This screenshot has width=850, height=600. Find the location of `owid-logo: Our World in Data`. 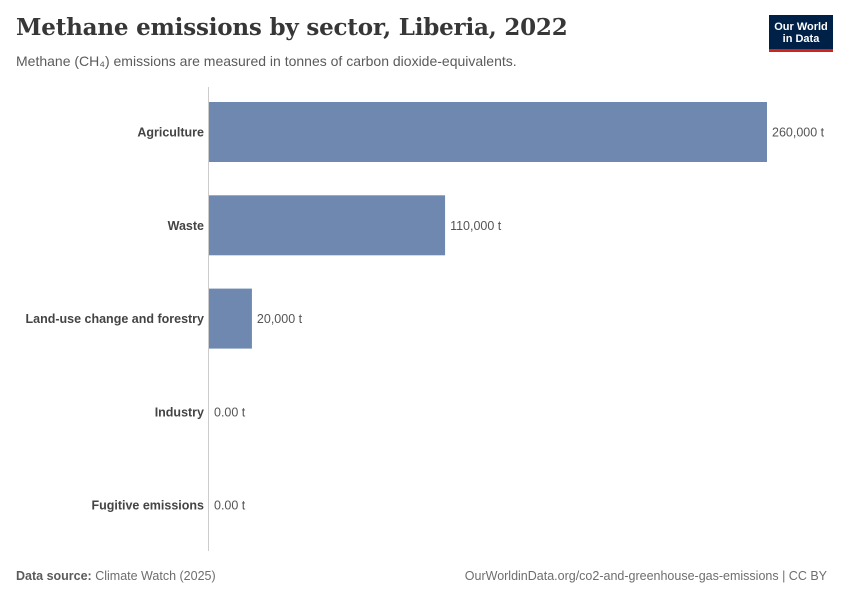

owid-logo: Our World in Data is located at coordinates (801, 33).